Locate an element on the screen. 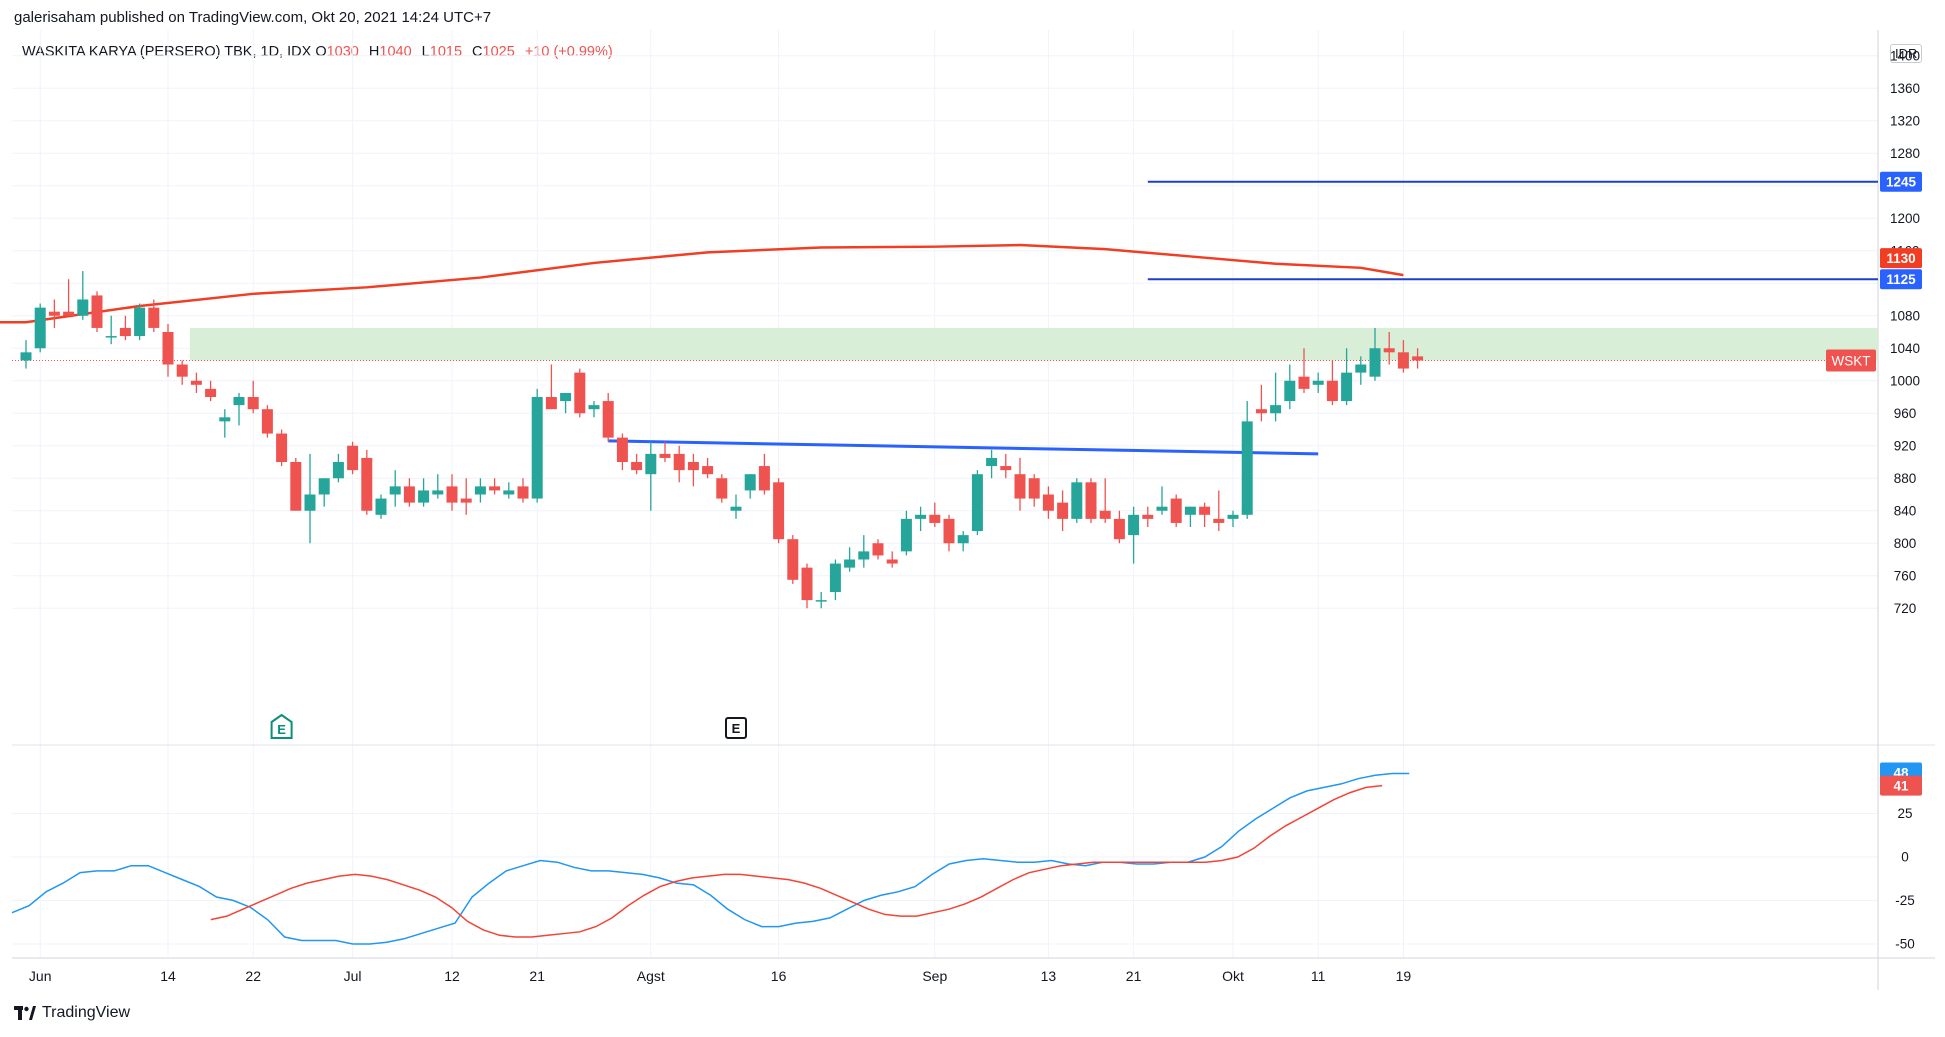  oscillator-panel is located at coordinates (710, 858).